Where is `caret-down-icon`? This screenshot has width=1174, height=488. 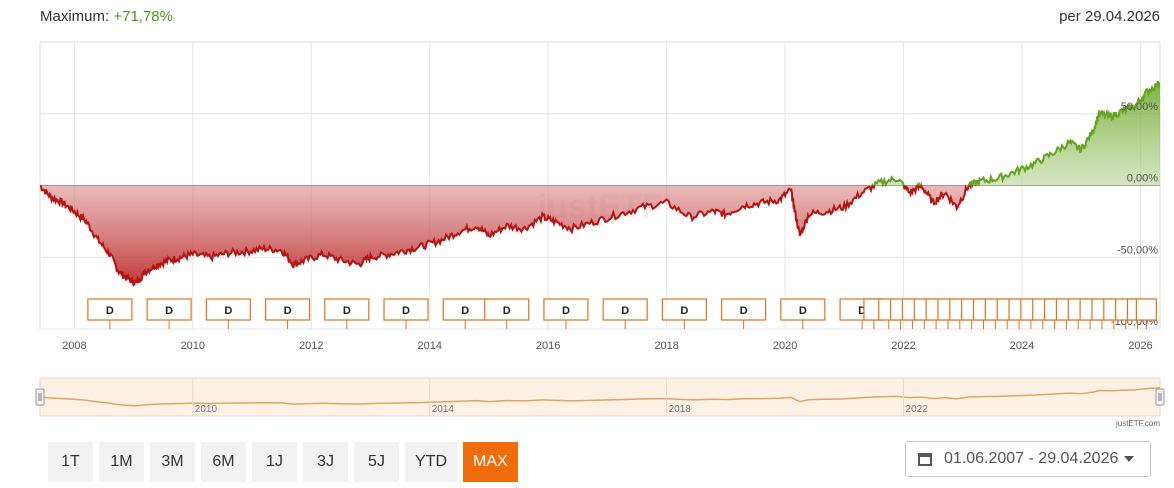
caret-down-icon is located at coordinates (1129, 459).